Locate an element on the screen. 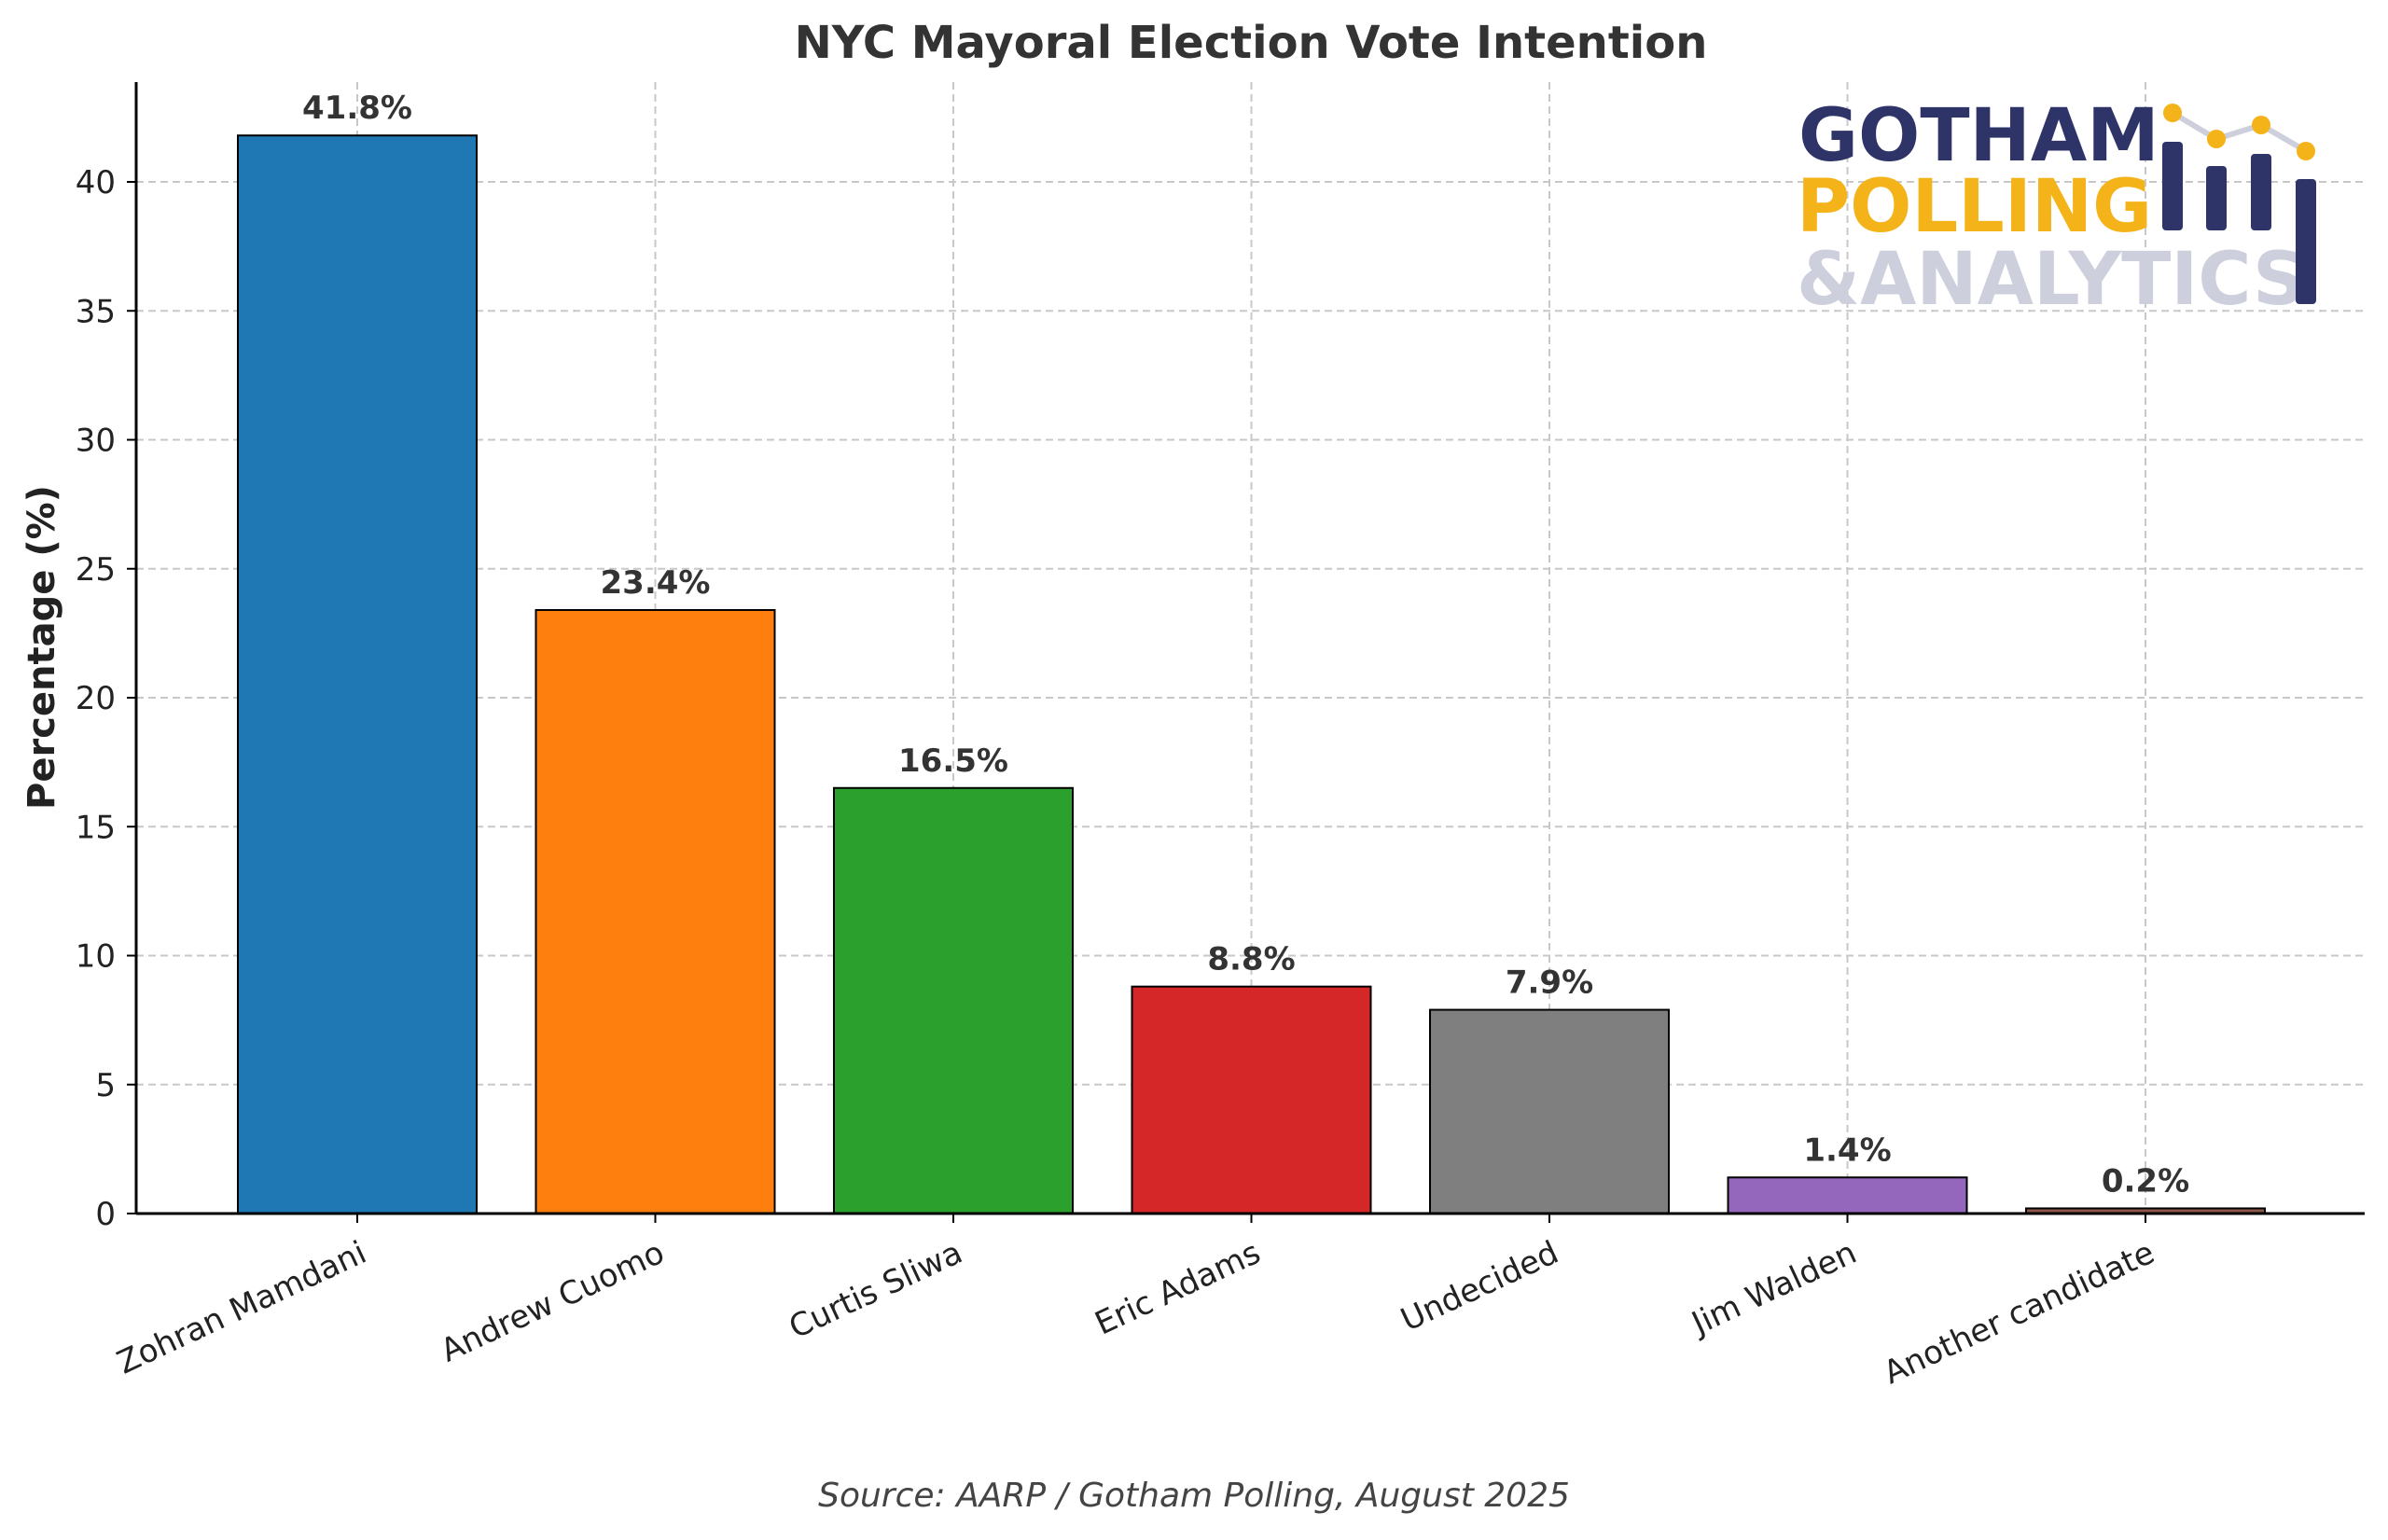  logo-line-gotham: GOTHAM is located at coordinates (1978, 136).